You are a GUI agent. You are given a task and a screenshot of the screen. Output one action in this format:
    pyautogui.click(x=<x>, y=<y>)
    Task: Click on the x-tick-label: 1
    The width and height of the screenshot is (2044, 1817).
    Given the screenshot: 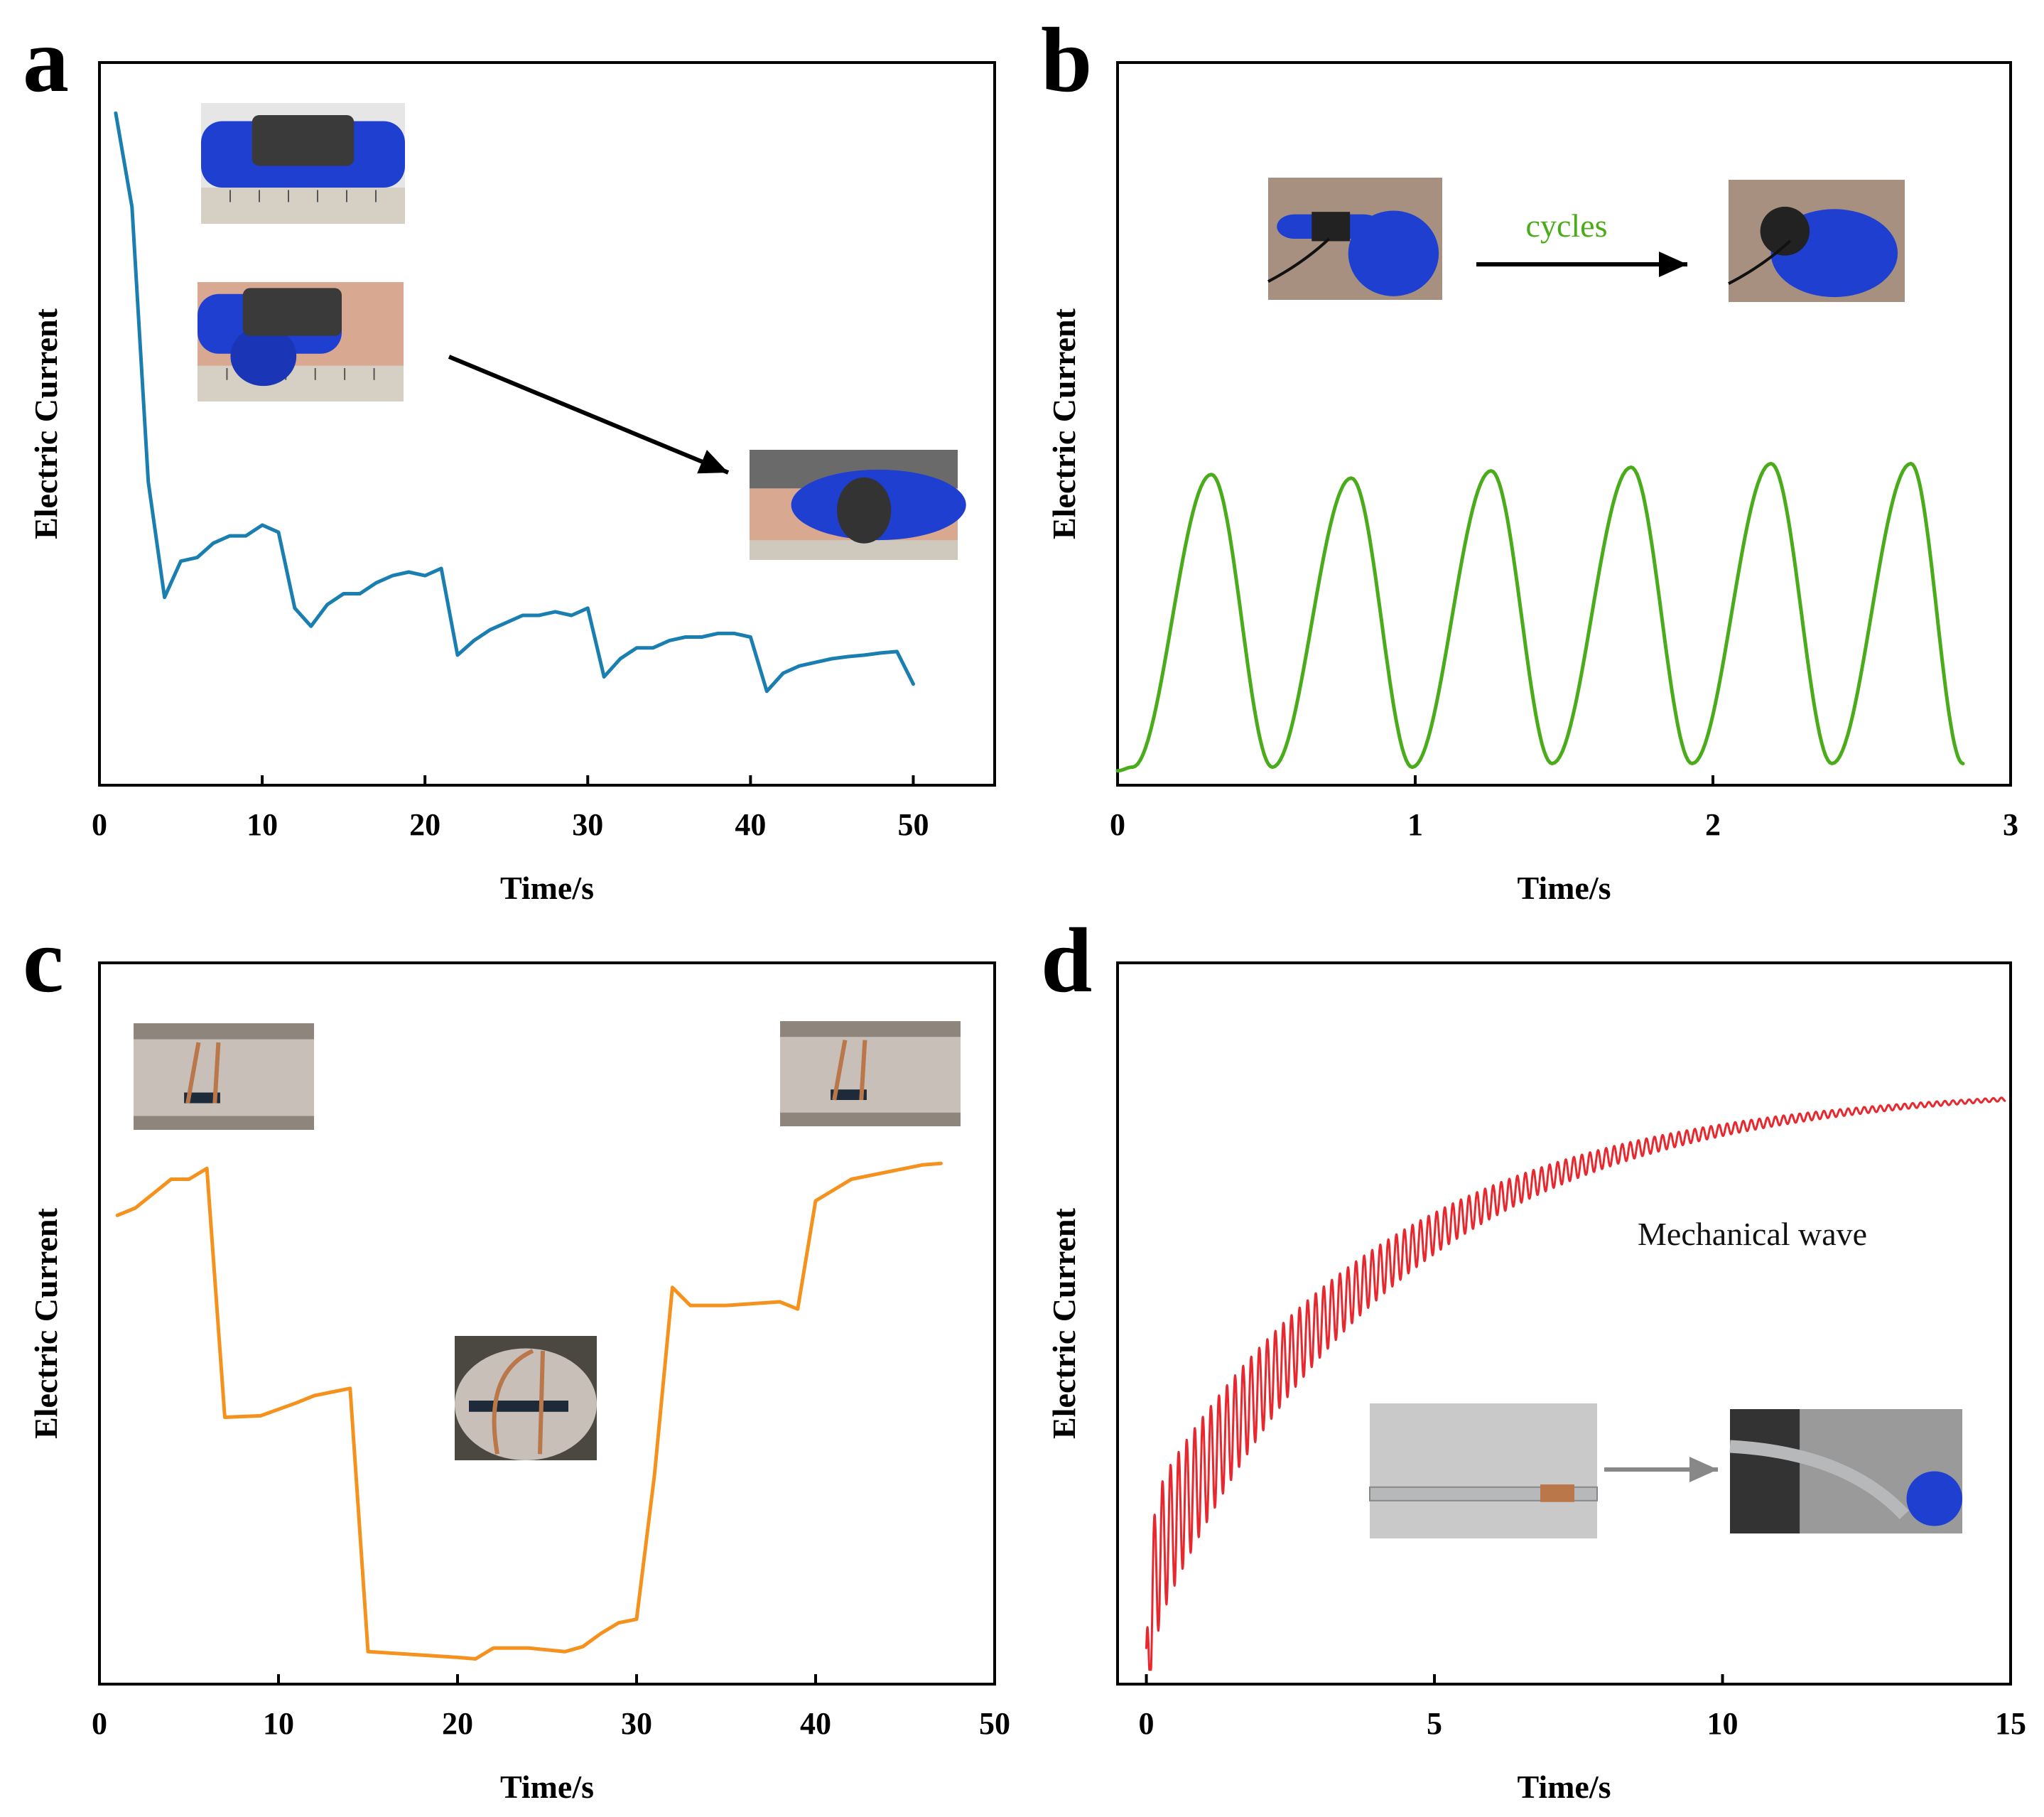 What is the action you would take?
    pyautogui.click(x=1415, y=824)
    